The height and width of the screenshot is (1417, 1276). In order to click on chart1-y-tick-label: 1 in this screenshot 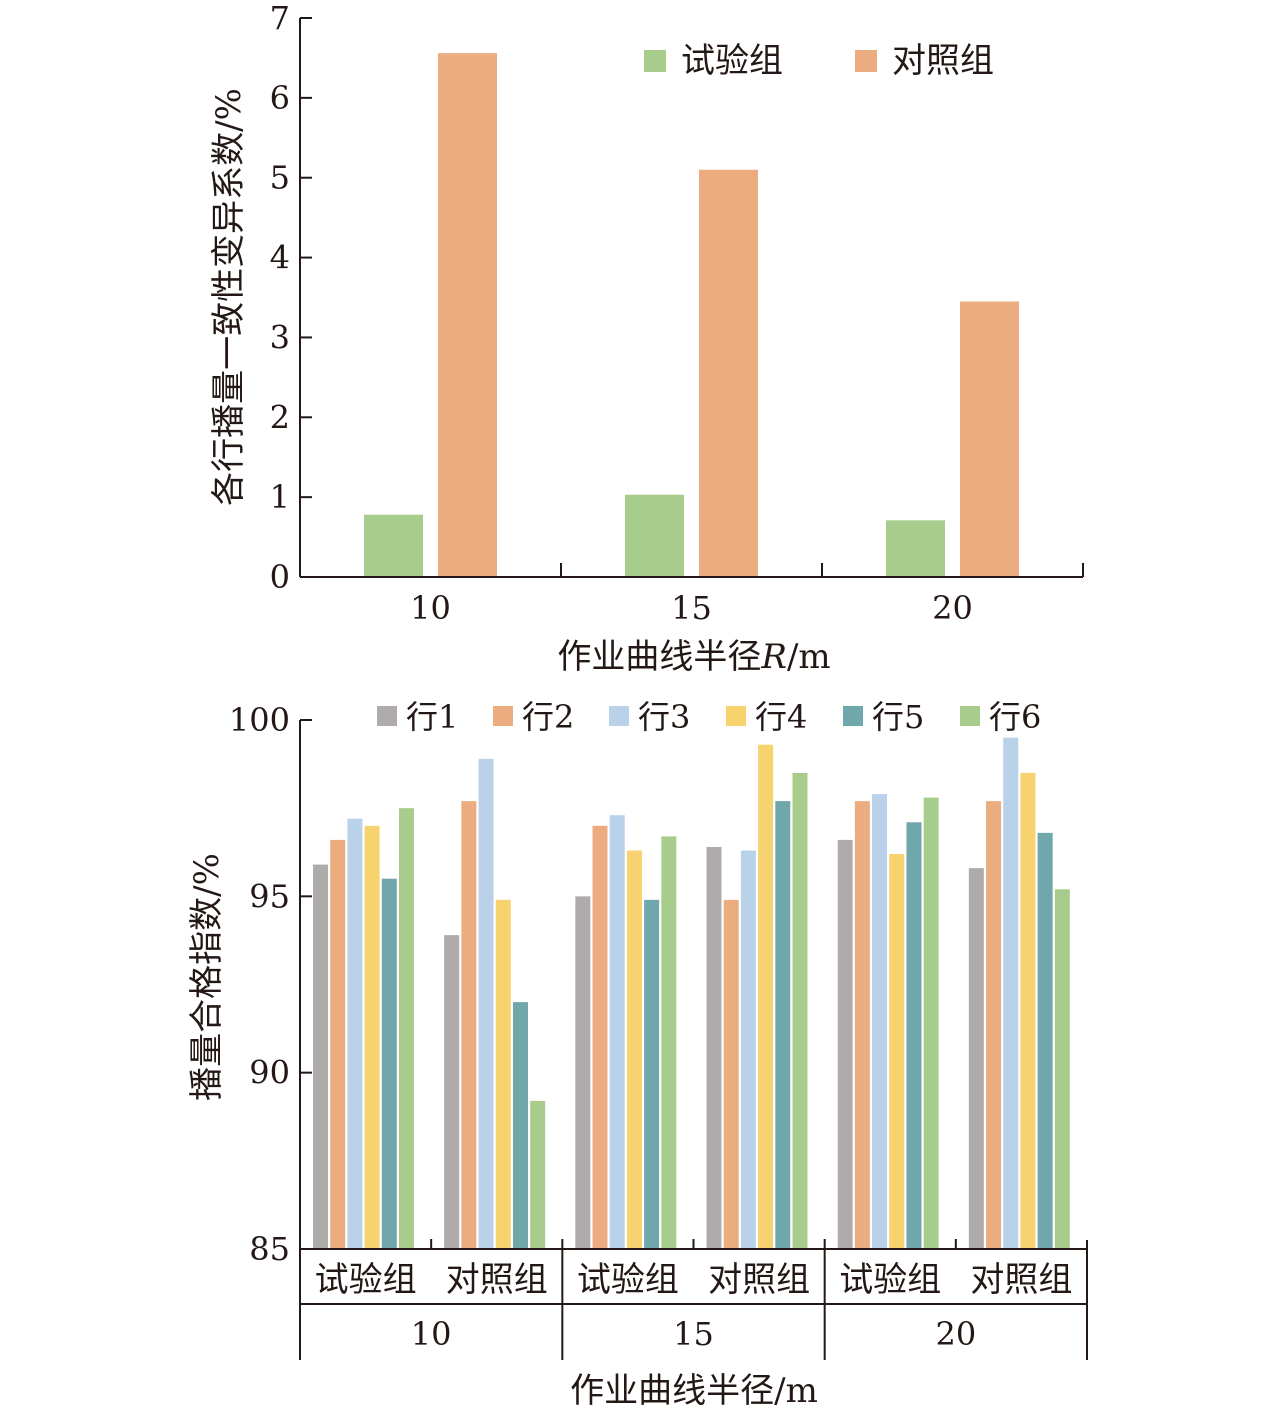, I will do `click(280, 497)`.